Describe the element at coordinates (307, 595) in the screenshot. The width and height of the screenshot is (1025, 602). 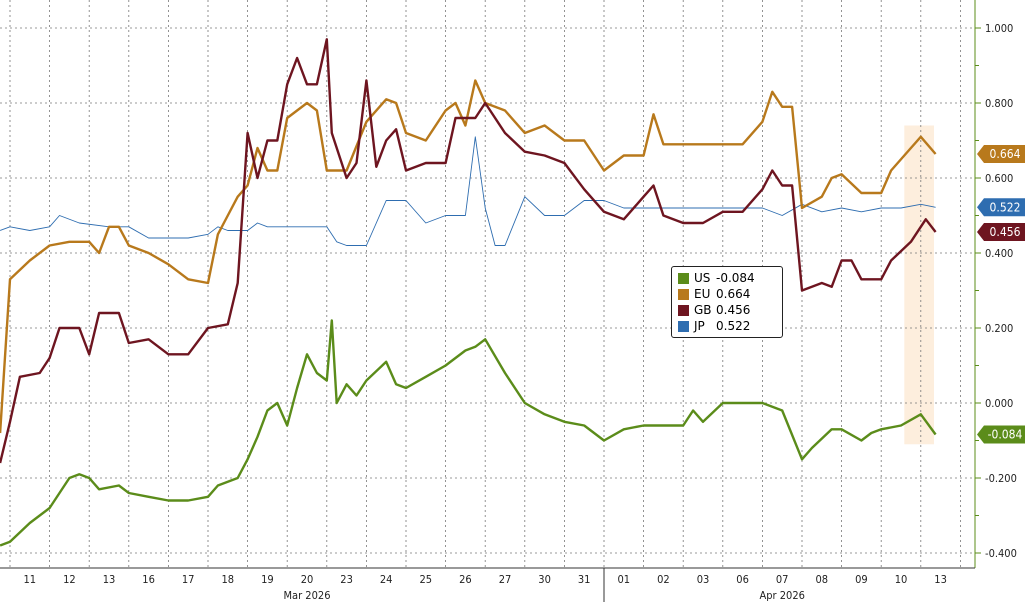
I see `month-label: Mar 2026` at that location.